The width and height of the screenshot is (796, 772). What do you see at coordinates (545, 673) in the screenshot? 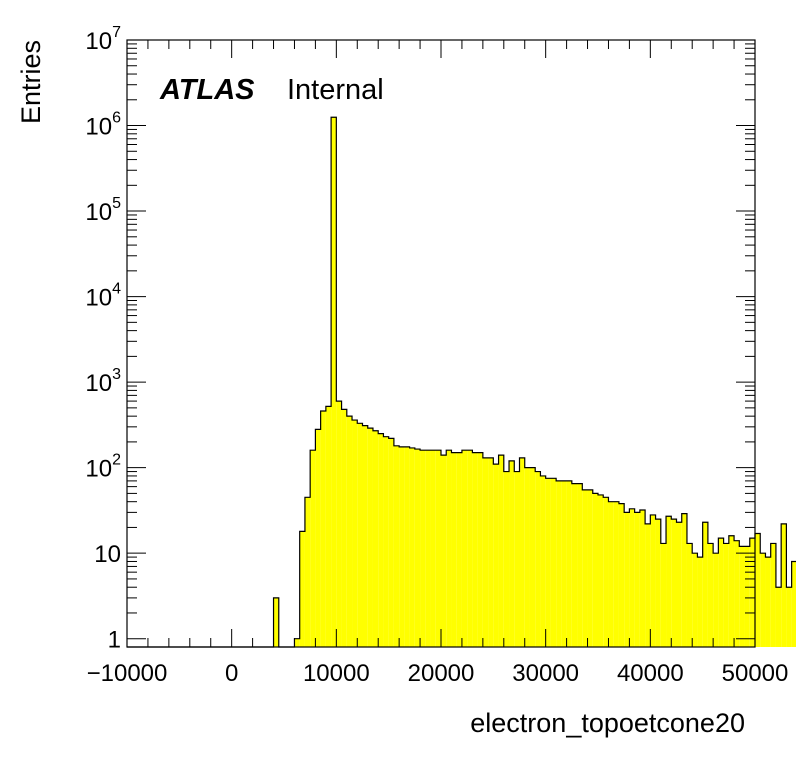
I see `x-tick-label: 30000` at bounding box center [545, 673].